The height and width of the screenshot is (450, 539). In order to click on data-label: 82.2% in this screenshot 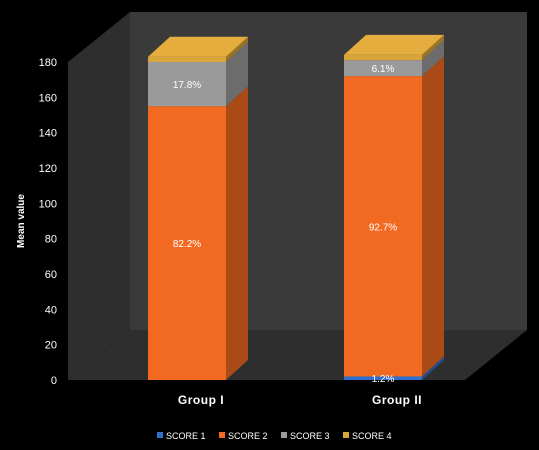, I will do `click(187, 244)`.